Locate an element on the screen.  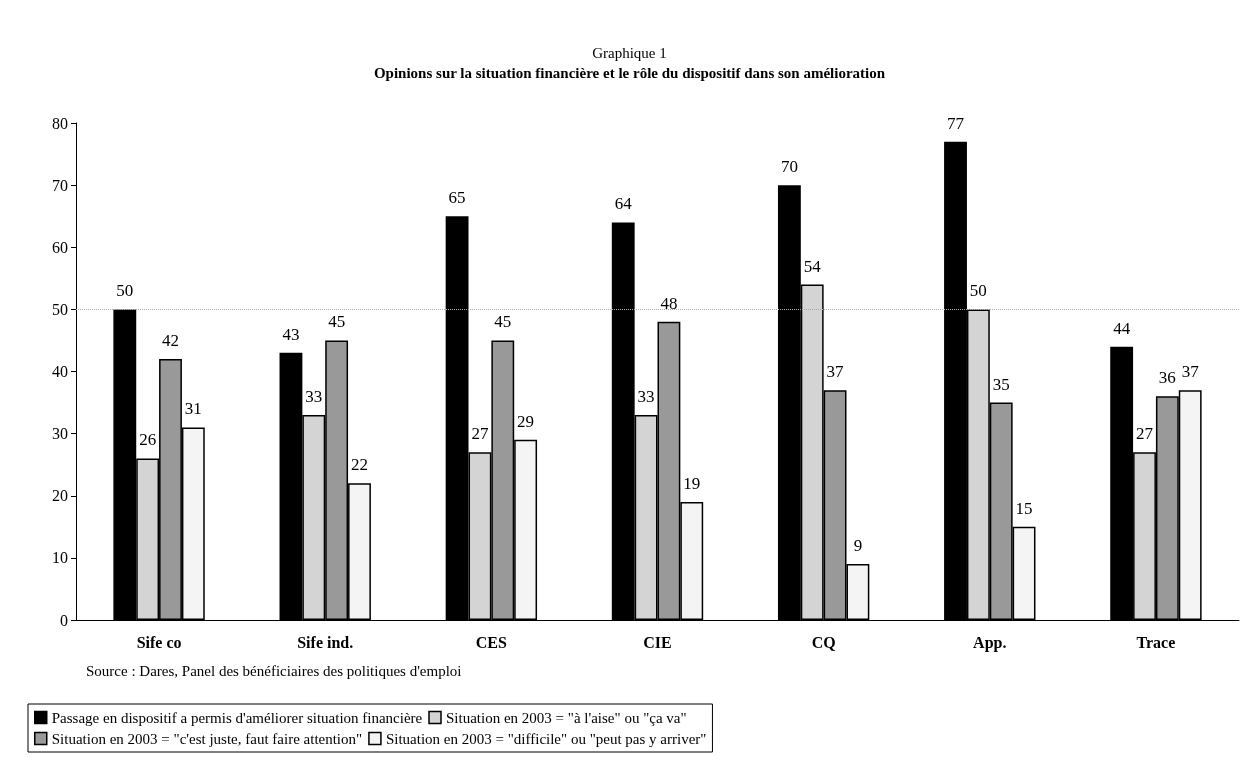
data-label: 26 is located at coordinates (148, 440).